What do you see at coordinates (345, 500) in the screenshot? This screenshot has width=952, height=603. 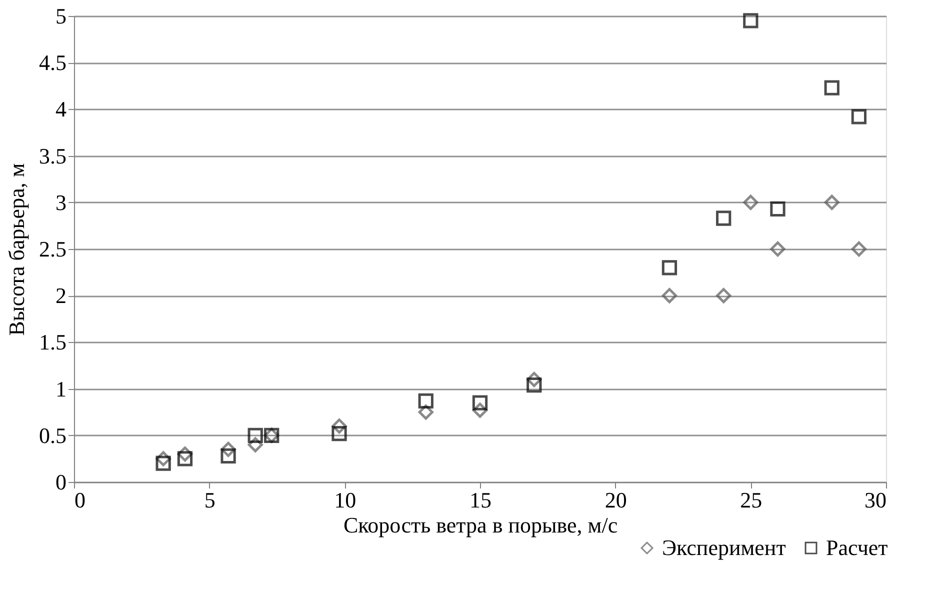 I see `x-tick-label: 10` at bounding box center [345, 500].